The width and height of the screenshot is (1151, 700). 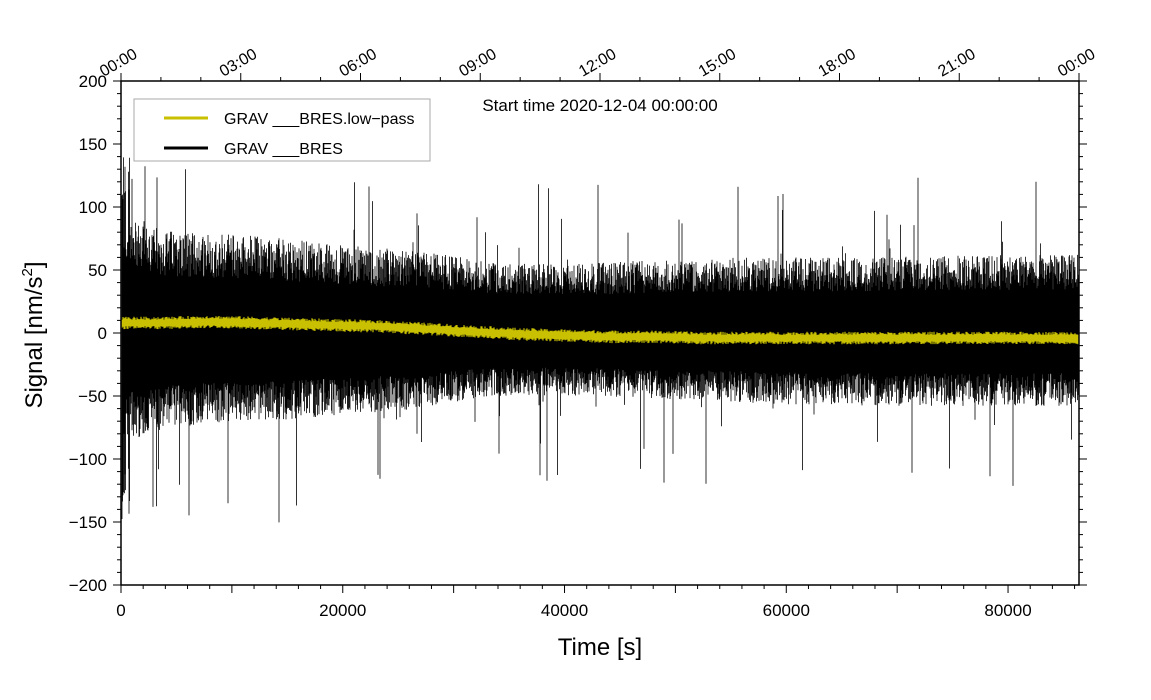 I want to click on top-tick-label: 18:00, so click(x=837, y=63).